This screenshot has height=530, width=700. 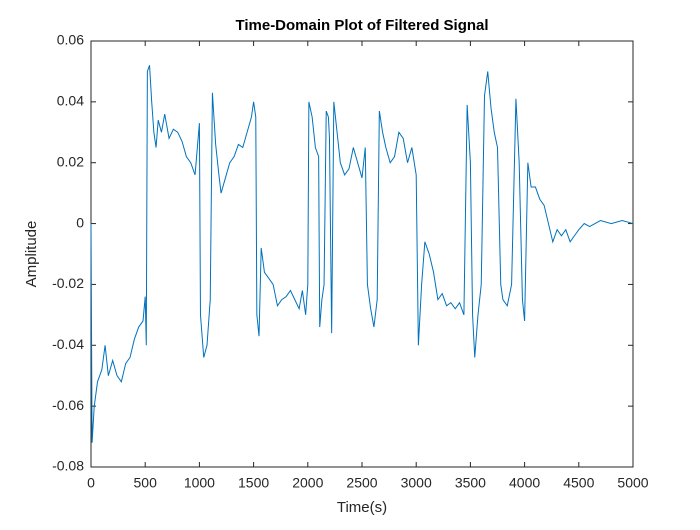 What do you see at coordinates (416, 483) in the screenshot?
I see `x-tick-label: 3000` at bounding box center [416, 483].